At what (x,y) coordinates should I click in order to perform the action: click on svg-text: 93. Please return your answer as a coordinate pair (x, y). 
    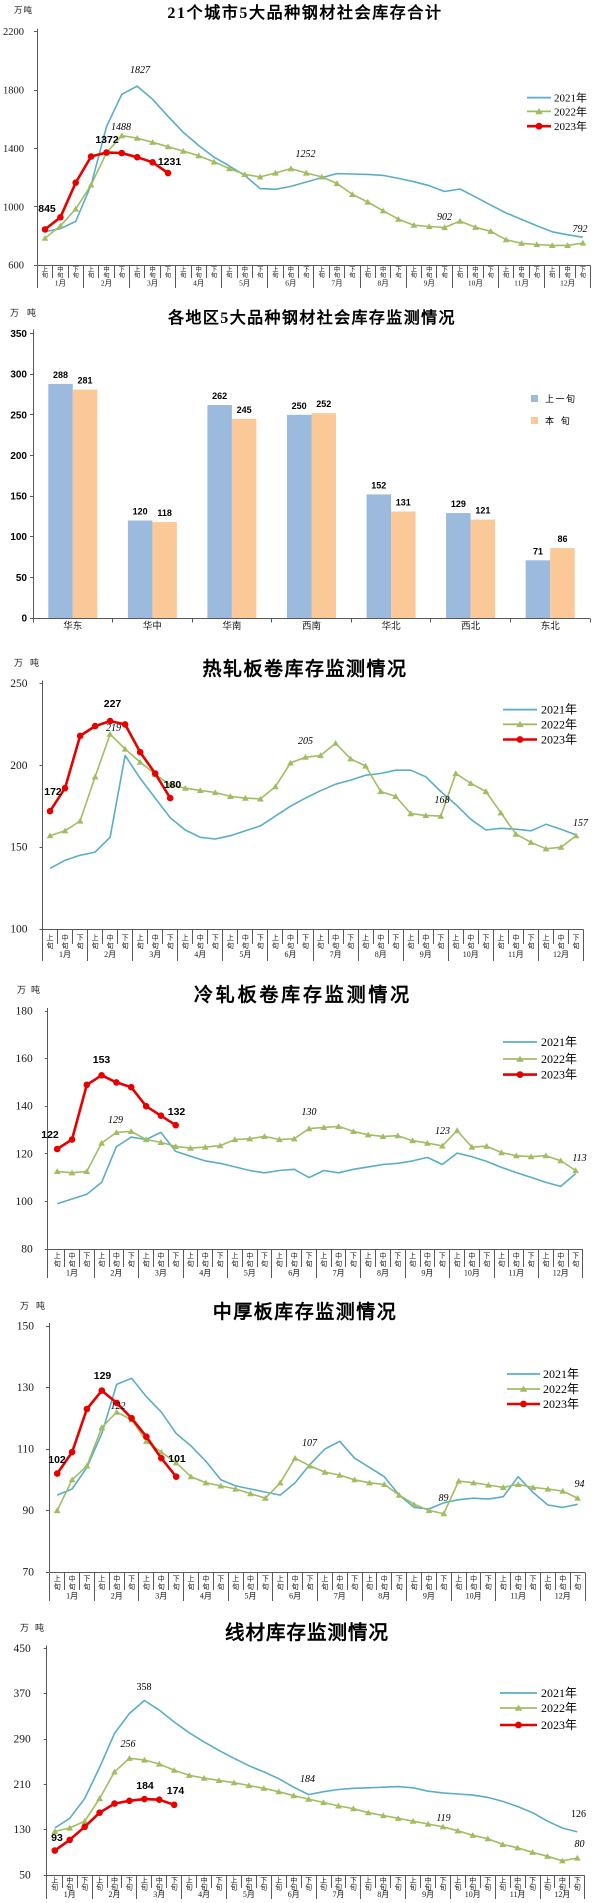
    Looking at the image, I should click on (57, 1838).